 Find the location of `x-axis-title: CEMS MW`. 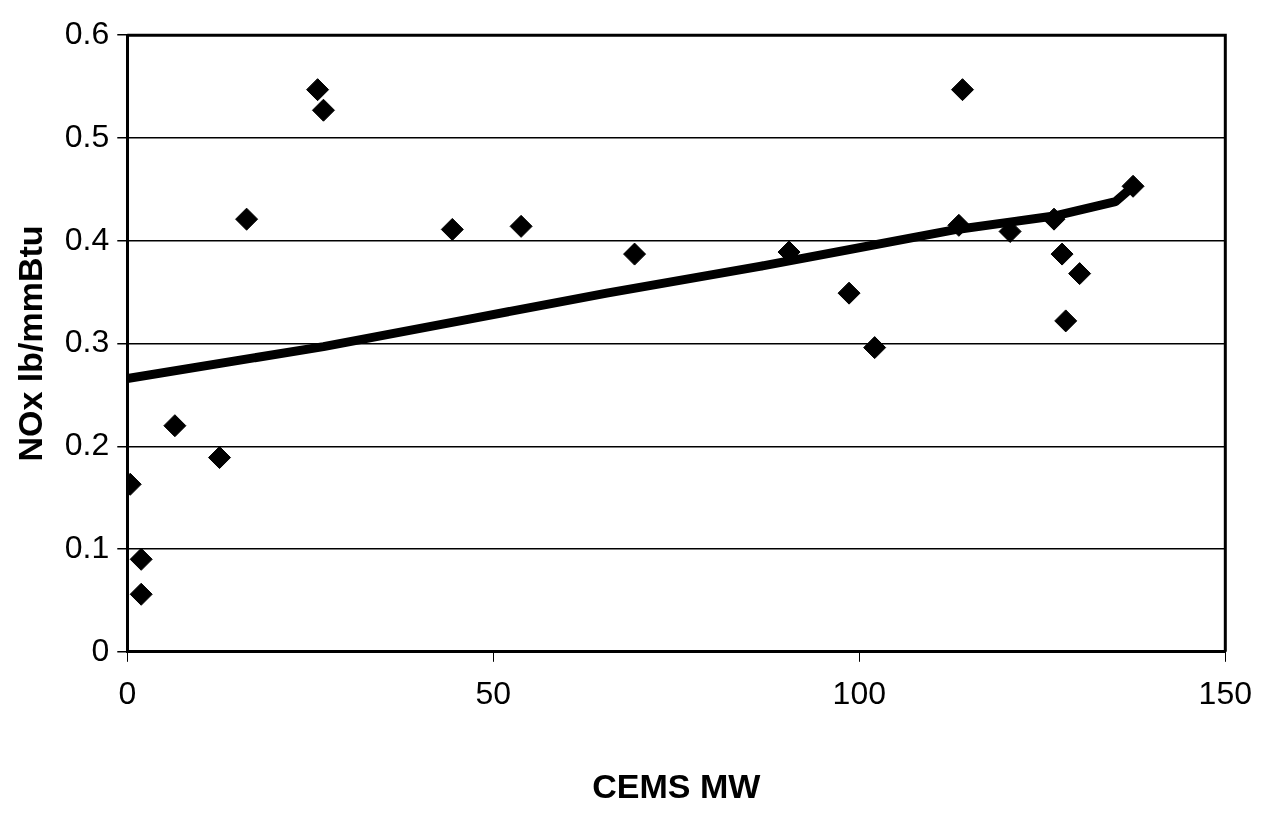

x-axis-title: CEMS MW is located at coordinates (677, 785).